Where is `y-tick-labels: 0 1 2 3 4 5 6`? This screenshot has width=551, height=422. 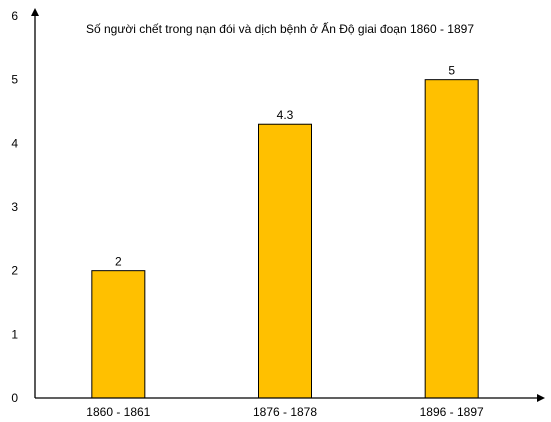 y-tick-labels: 0 1 2 3 4 5 6 is located at coordinates (14, 207).